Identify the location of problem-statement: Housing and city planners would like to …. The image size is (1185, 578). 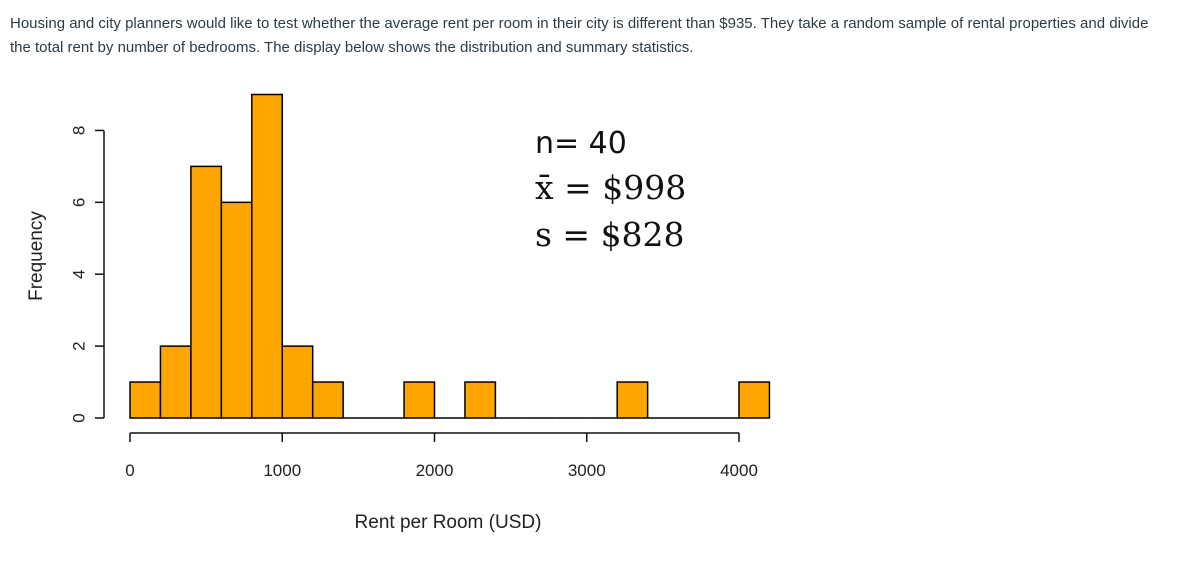
(579, 35).